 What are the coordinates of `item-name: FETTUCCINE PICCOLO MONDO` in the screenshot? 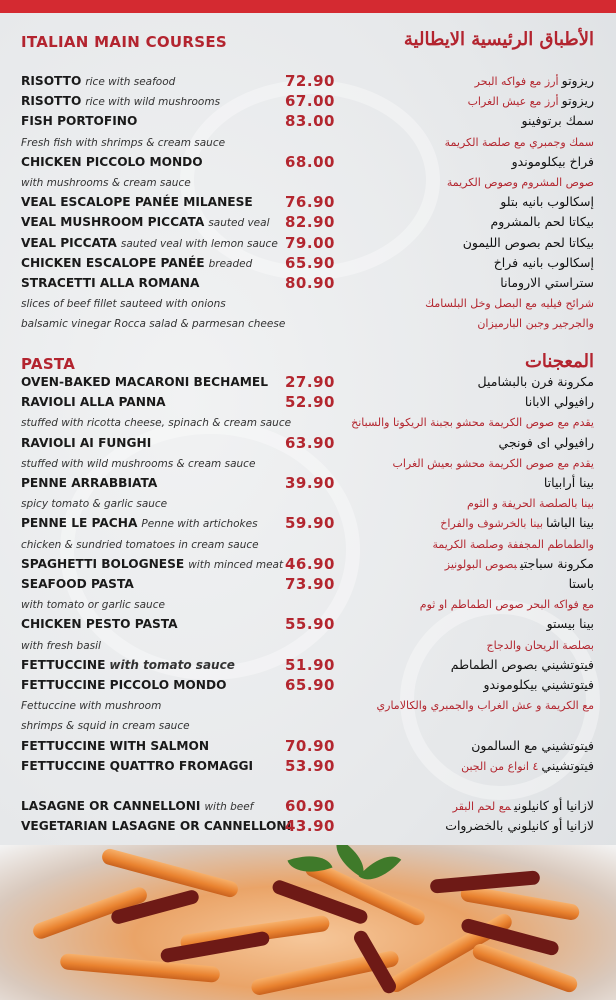 It's located at (124, 685).